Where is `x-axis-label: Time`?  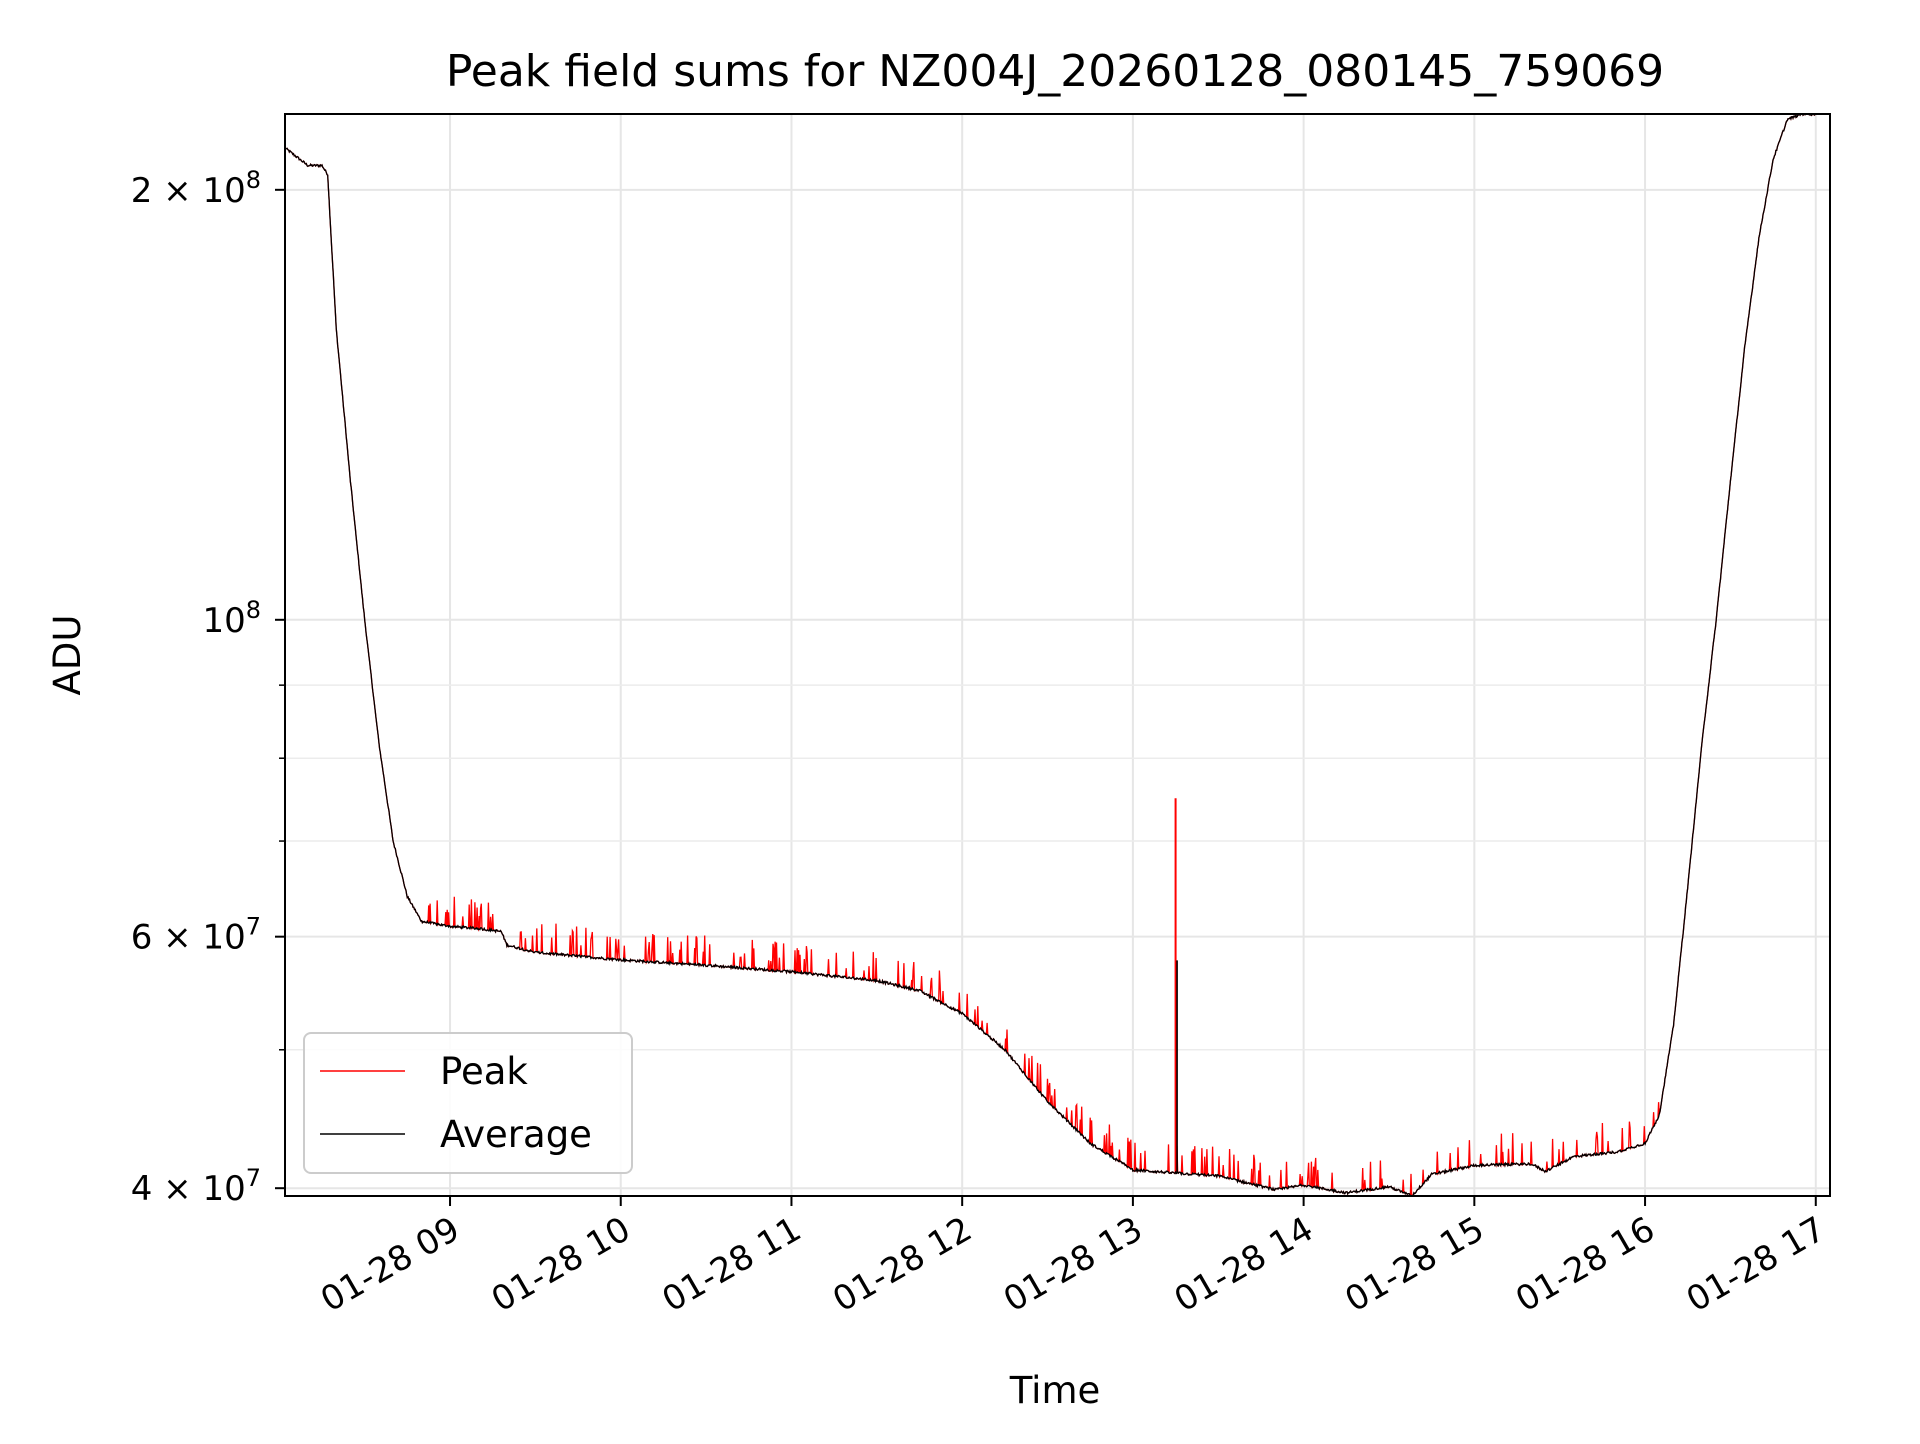 x-axis-label: Time is located at coordinates (1055, 1390).